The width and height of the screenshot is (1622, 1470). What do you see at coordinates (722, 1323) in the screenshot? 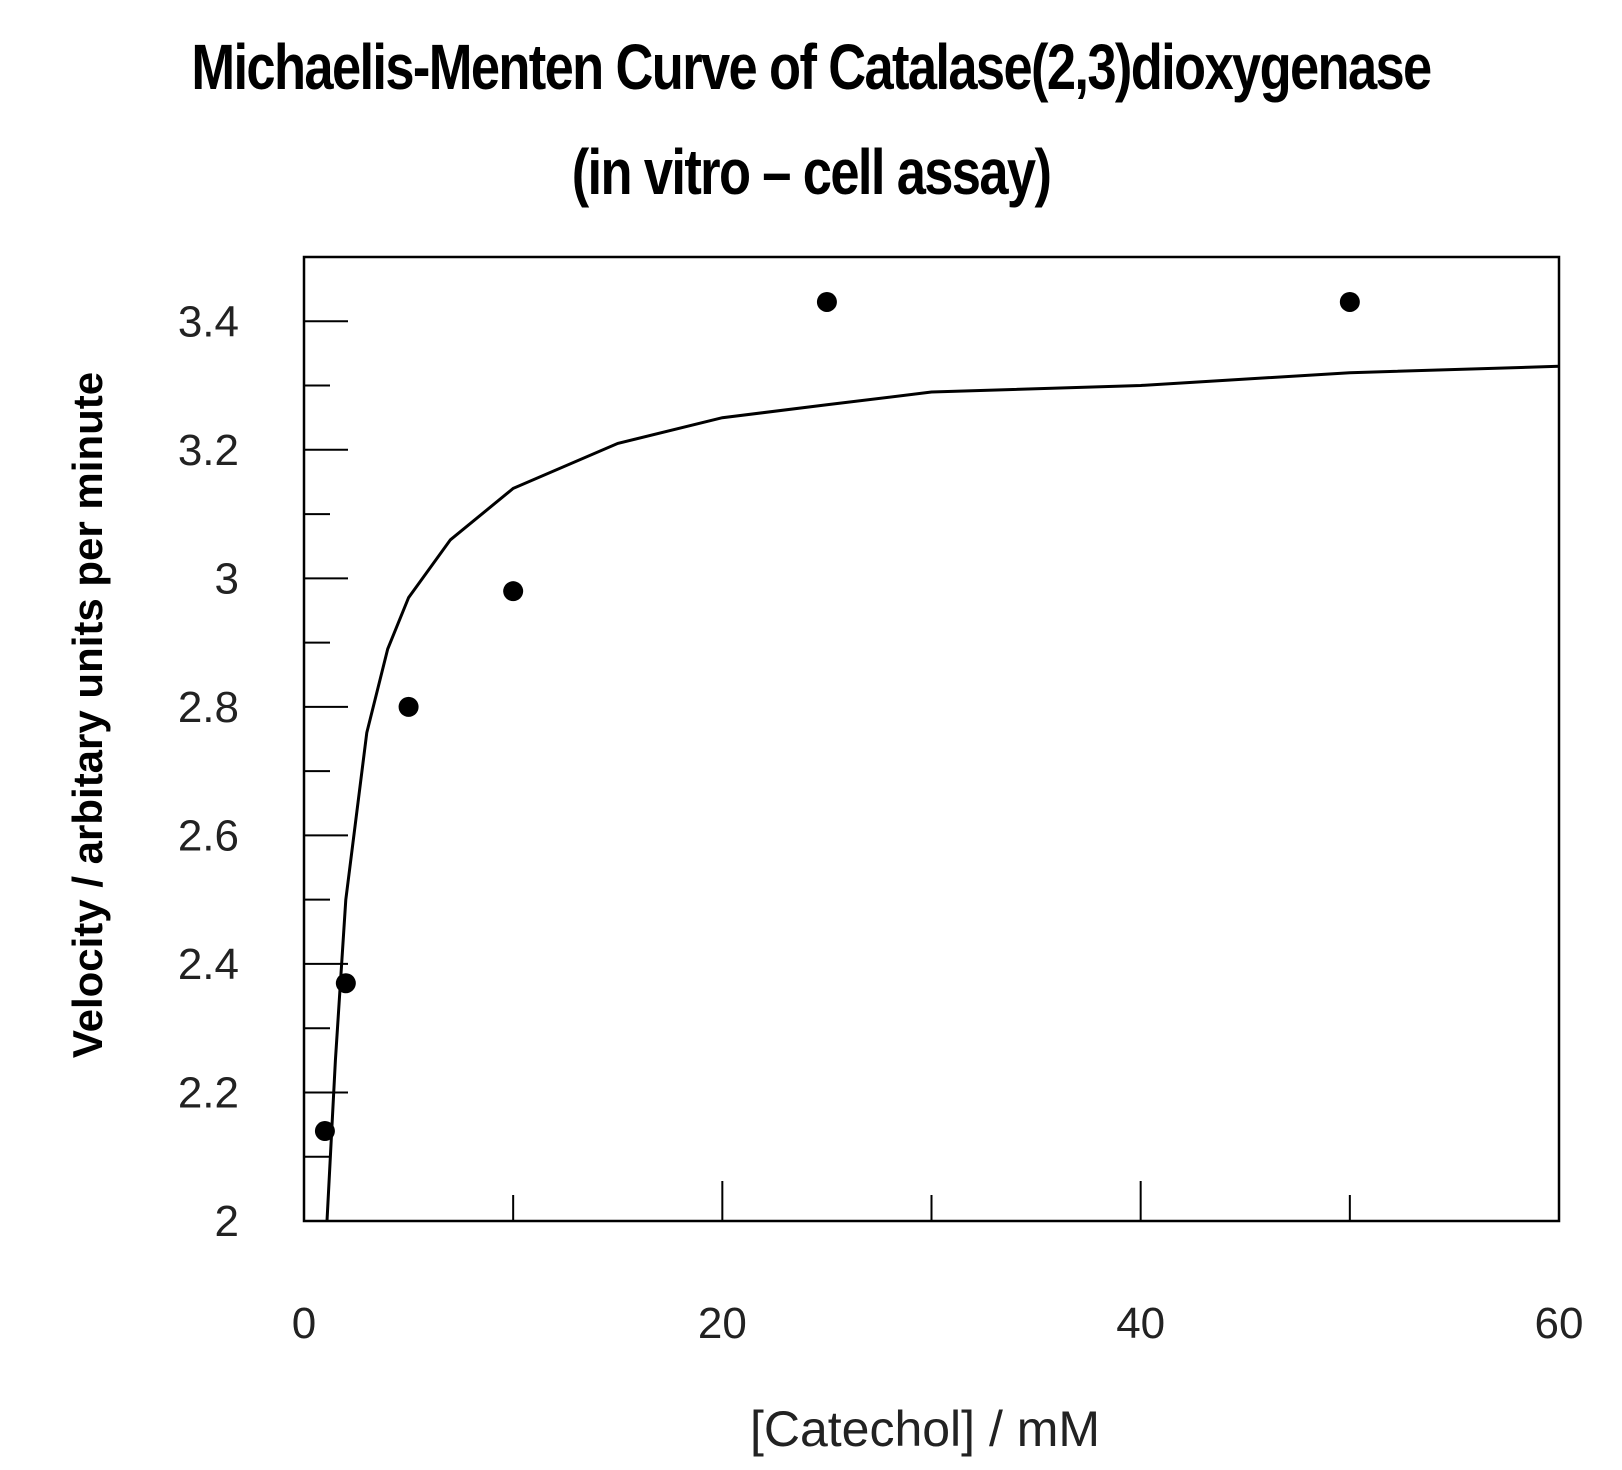
I see `x-tick-label: 20` at bounding box center [722, 1323].